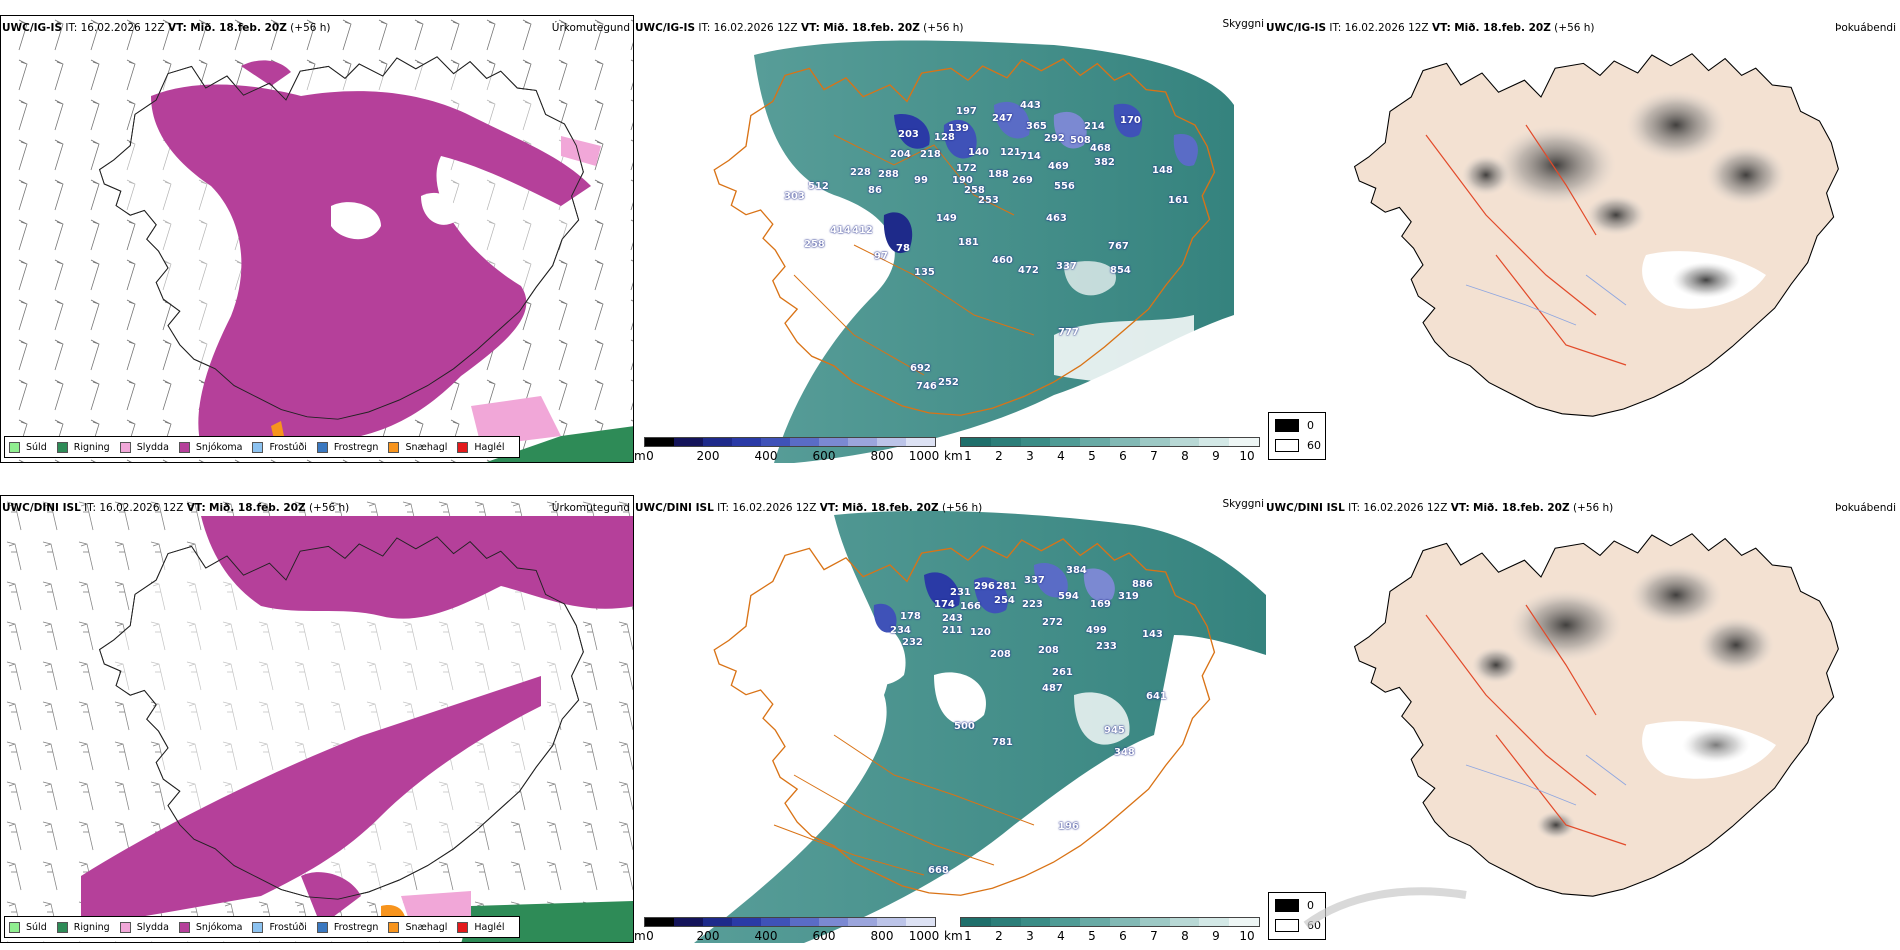 This screenshot has width=1900, height=950. Describe the element at coordinates (1004, 600) in the screenshot. I see `height-label: 254` at that location.